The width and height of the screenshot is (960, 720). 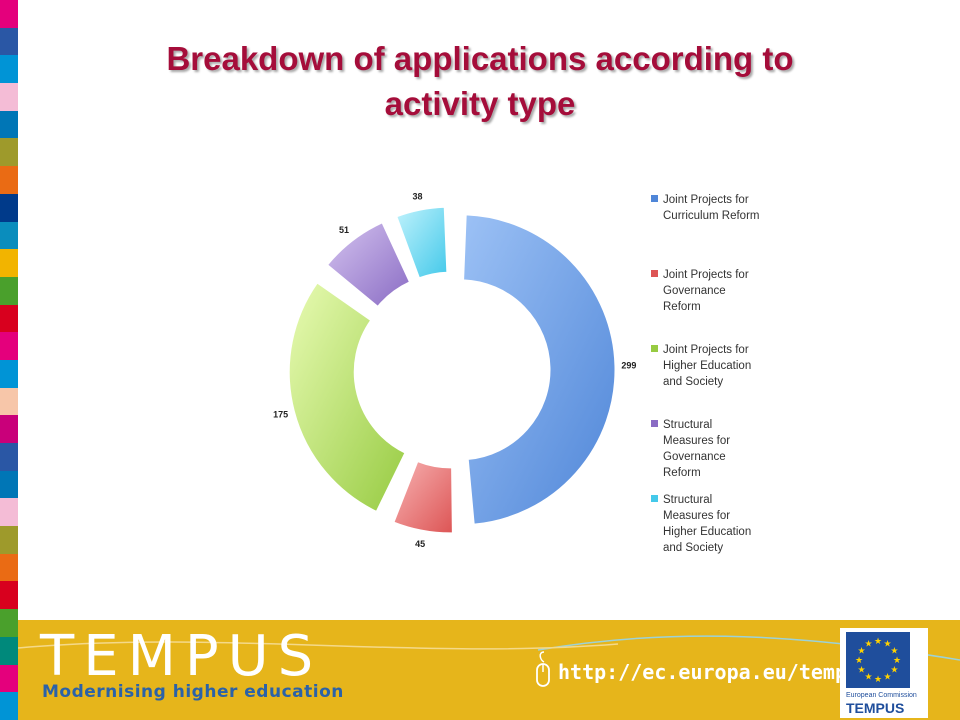 I want to click on legend-label-5-line-4: and Society, so click(x=693, y=548).